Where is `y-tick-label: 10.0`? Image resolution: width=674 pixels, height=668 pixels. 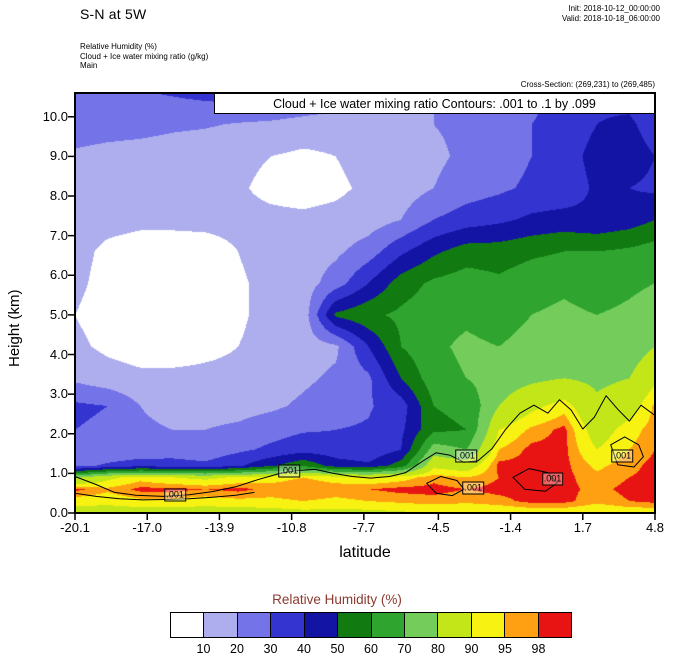 y-tick-label: 10.0 is located at coordinates (55, 116).